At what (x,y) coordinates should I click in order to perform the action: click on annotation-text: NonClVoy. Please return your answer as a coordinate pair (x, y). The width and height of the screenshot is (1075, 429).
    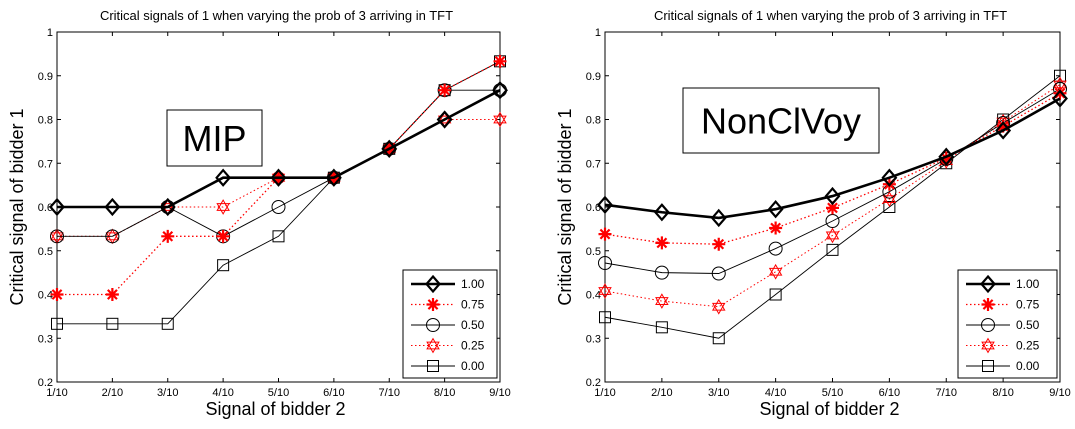
    Looking at the image, I should click on (781, 121).